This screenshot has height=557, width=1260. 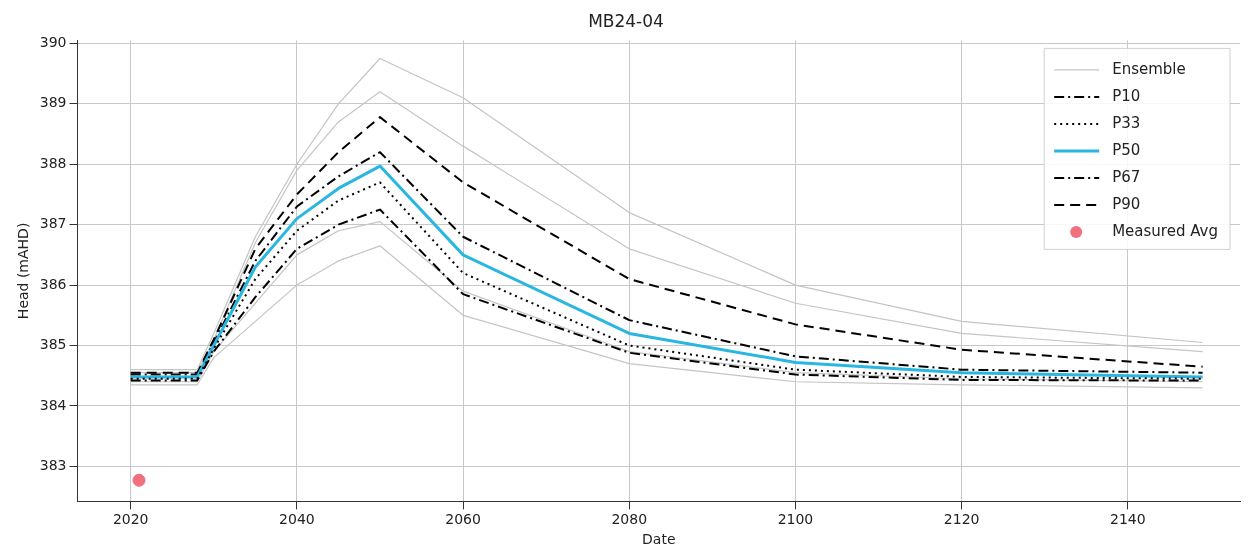 I want to click on y-axis-title: Head (mAHD), so click(x=23, y=271).